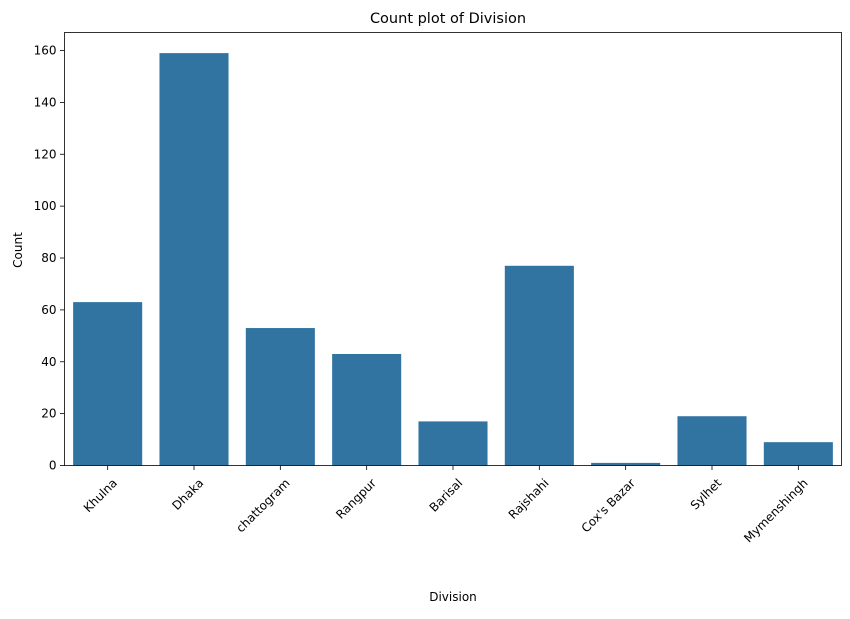 This screenshot has width=850, height=619. Describe the element at coordinates (448, 19) in the screenshot. I see `chart-title: Count plot of Division` at that location.